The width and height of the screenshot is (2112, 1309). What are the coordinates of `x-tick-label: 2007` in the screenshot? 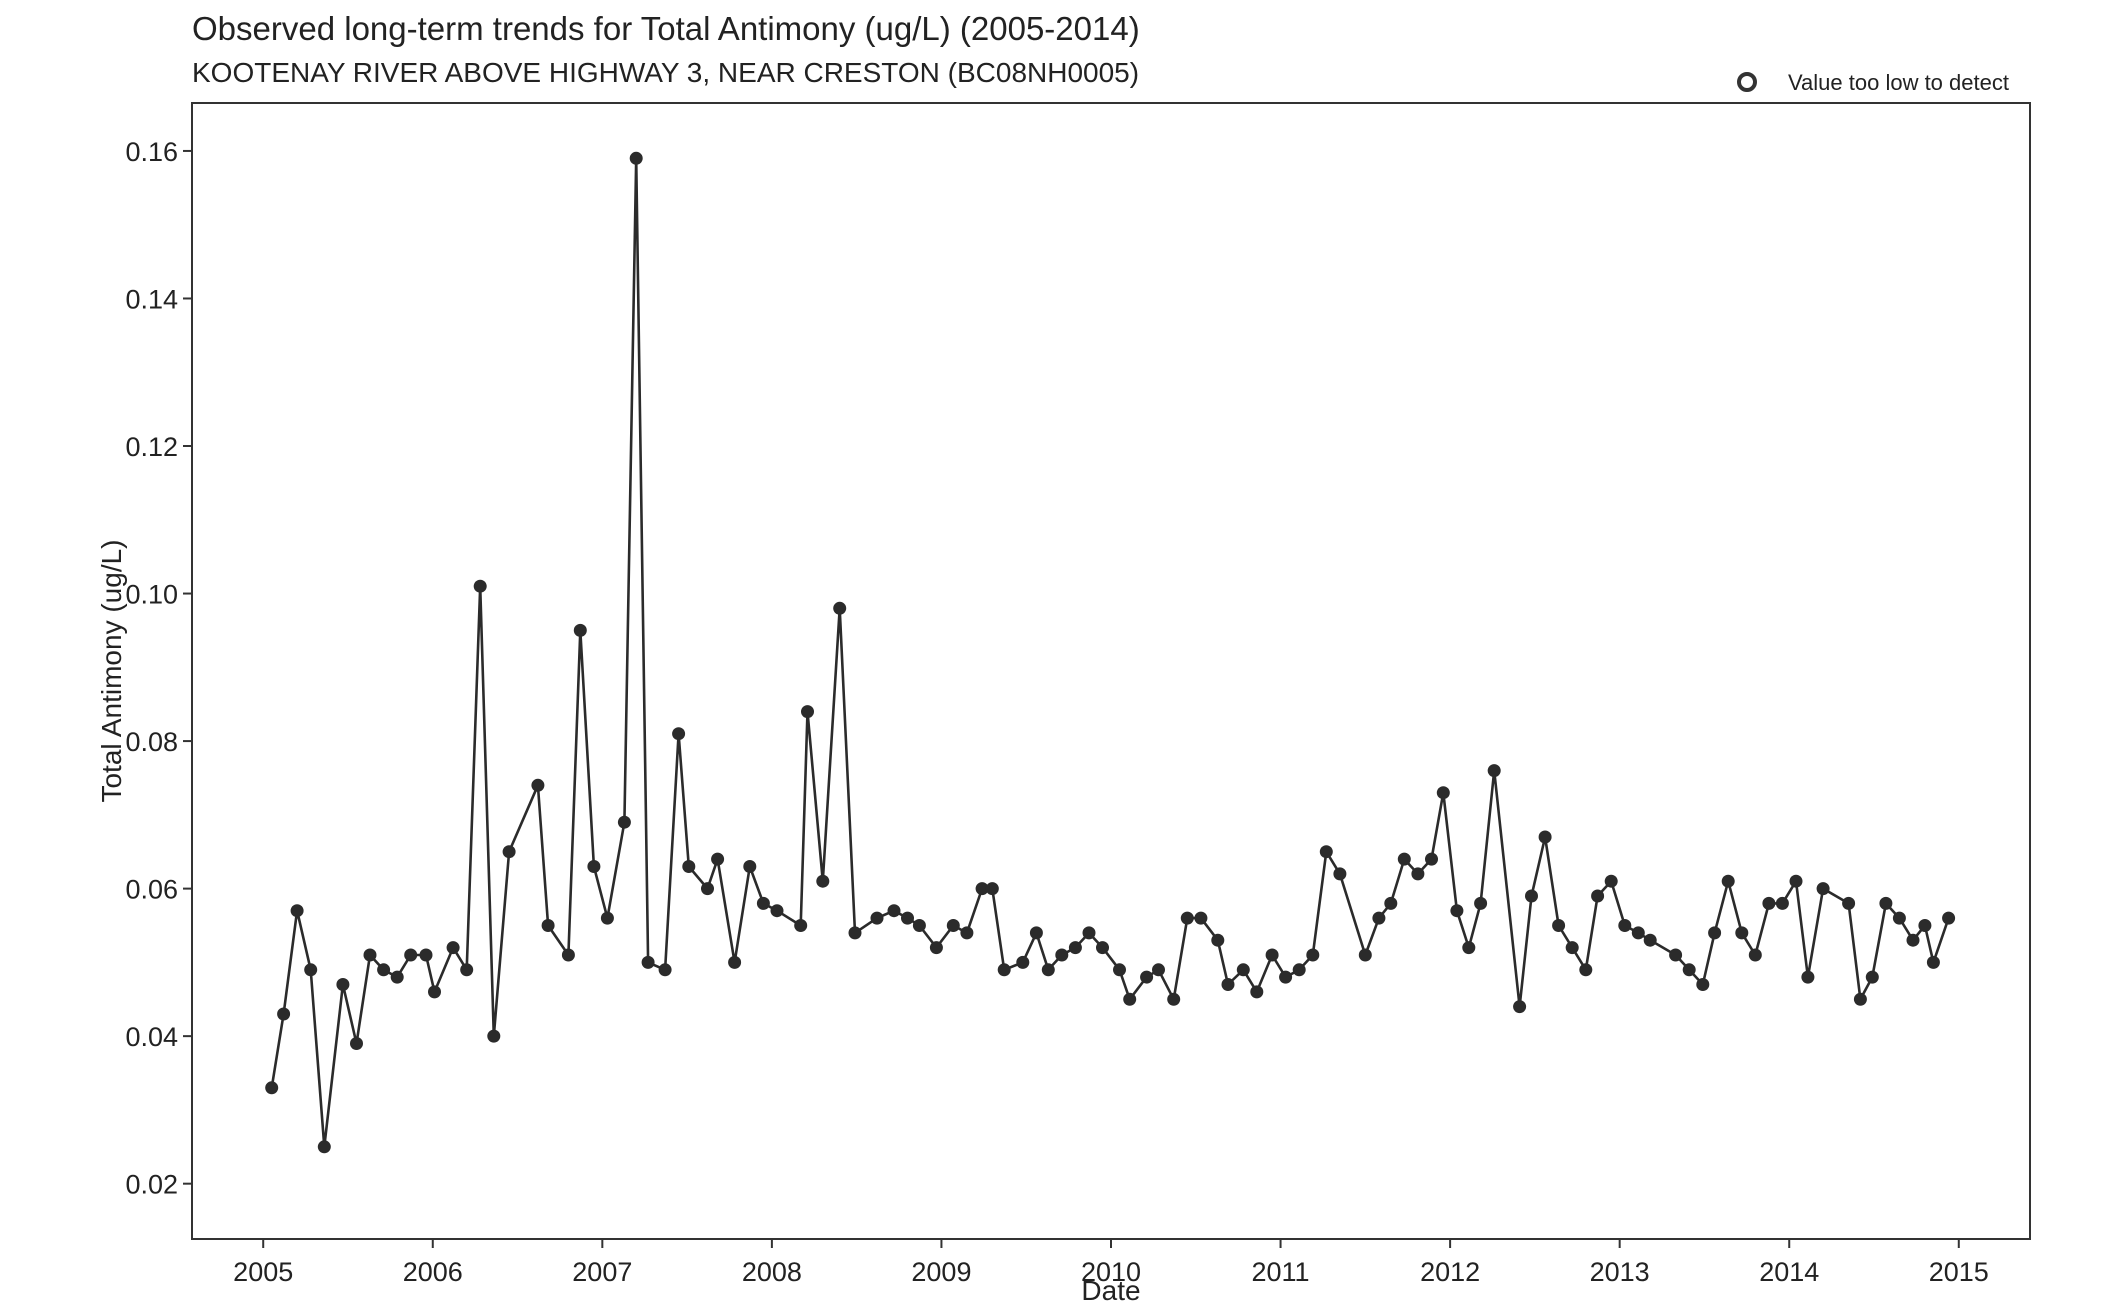 It's located at (602, 1272).